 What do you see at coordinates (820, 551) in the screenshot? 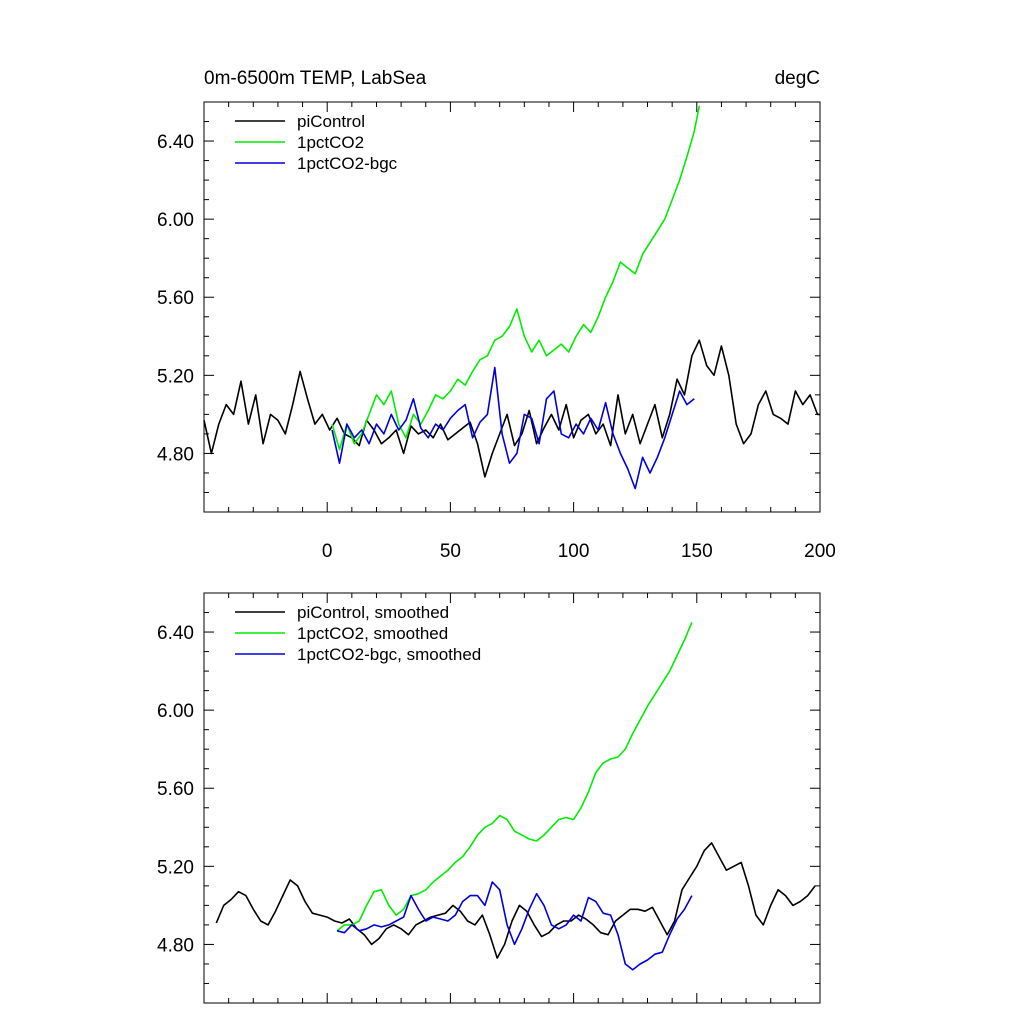
I see `x-tick-label: 200` at bounding box center [820, 551].